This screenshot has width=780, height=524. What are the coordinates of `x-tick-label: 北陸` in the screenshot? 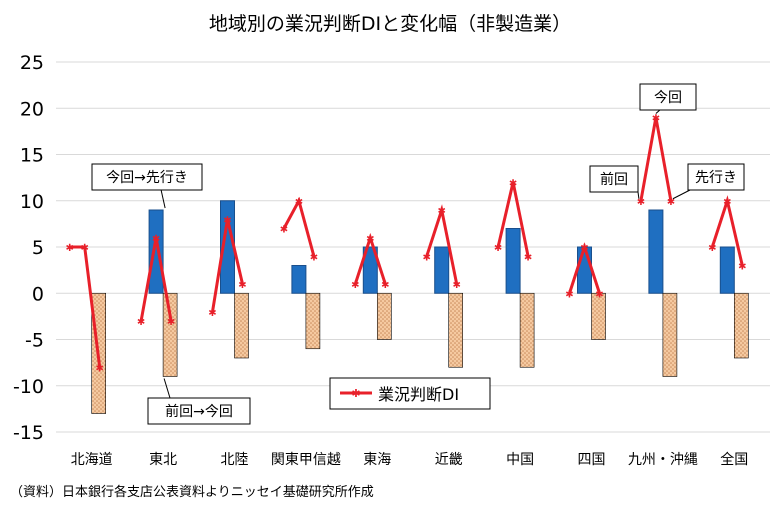 It's located at (235, 460).